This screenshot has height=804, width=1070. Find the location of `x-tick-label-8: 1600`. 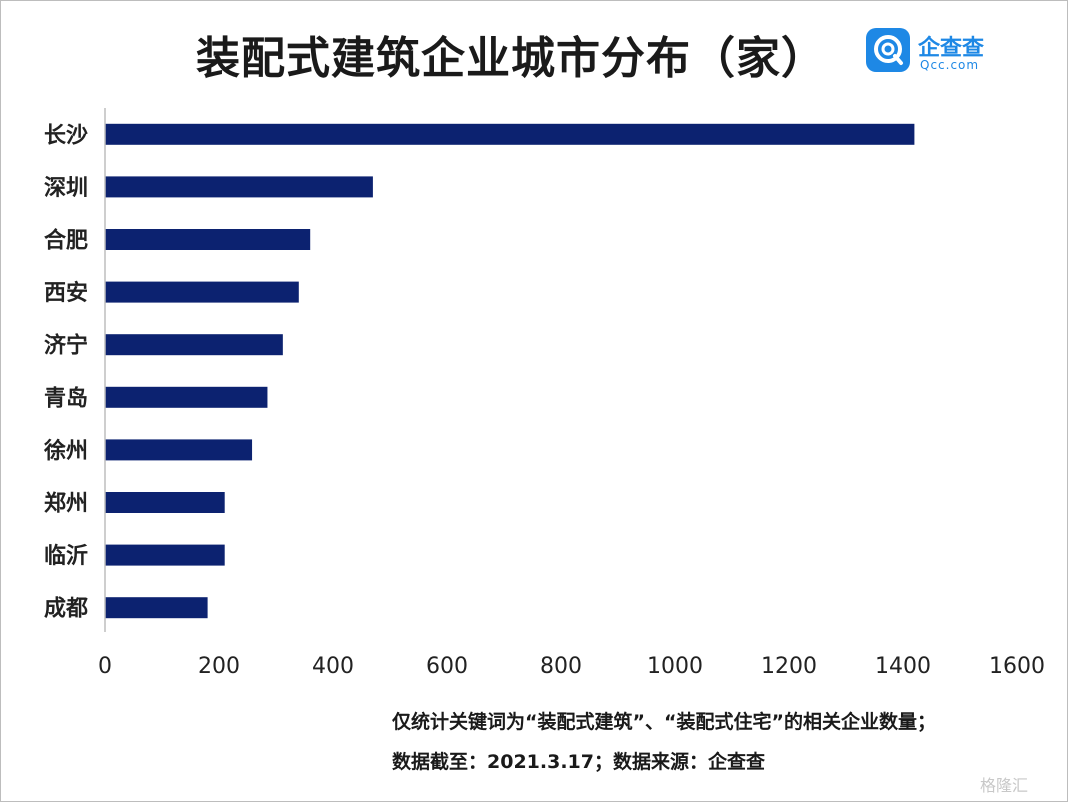

x-tick-label-8: 1600 is located at coordinates (1017, 666).